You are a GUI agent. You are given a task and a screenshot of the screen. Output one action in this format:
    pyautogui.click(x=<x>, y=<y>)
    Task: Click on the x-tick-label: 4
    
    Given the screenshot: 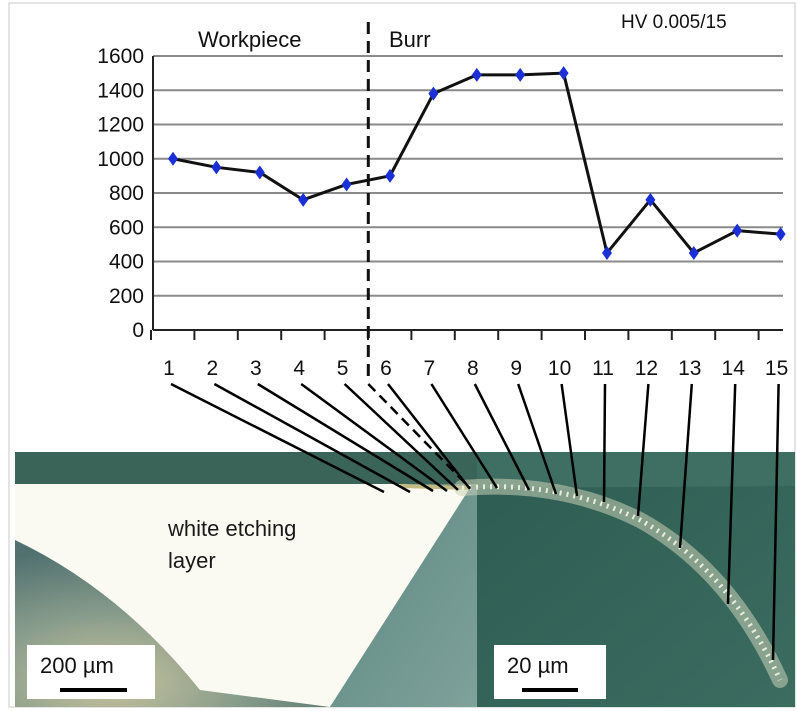 What is the action you would take?
    pyautogui.click(x=299, y=368)
    